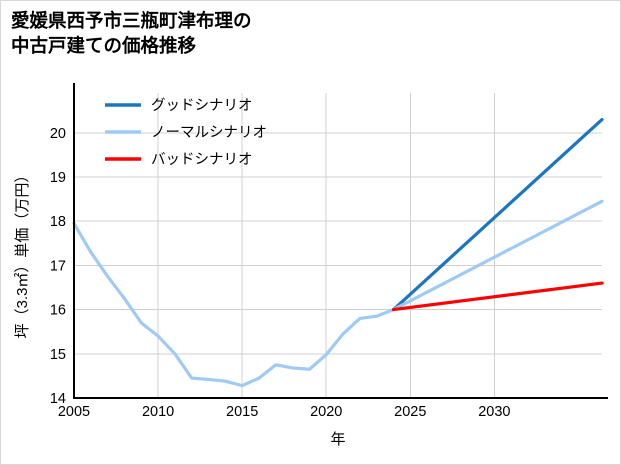 The width and height of the screenshot is (621, 465). I want to click on y-tick-label: 17, so click(58, 266).